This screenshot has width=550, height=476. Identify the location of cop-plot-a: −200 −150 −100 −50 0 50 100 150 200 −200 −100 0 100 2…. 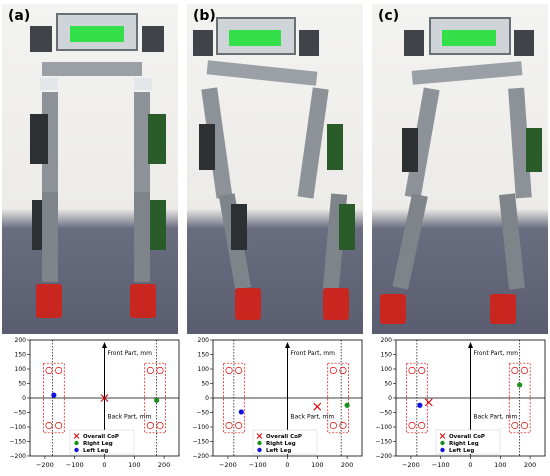
(91, 405).